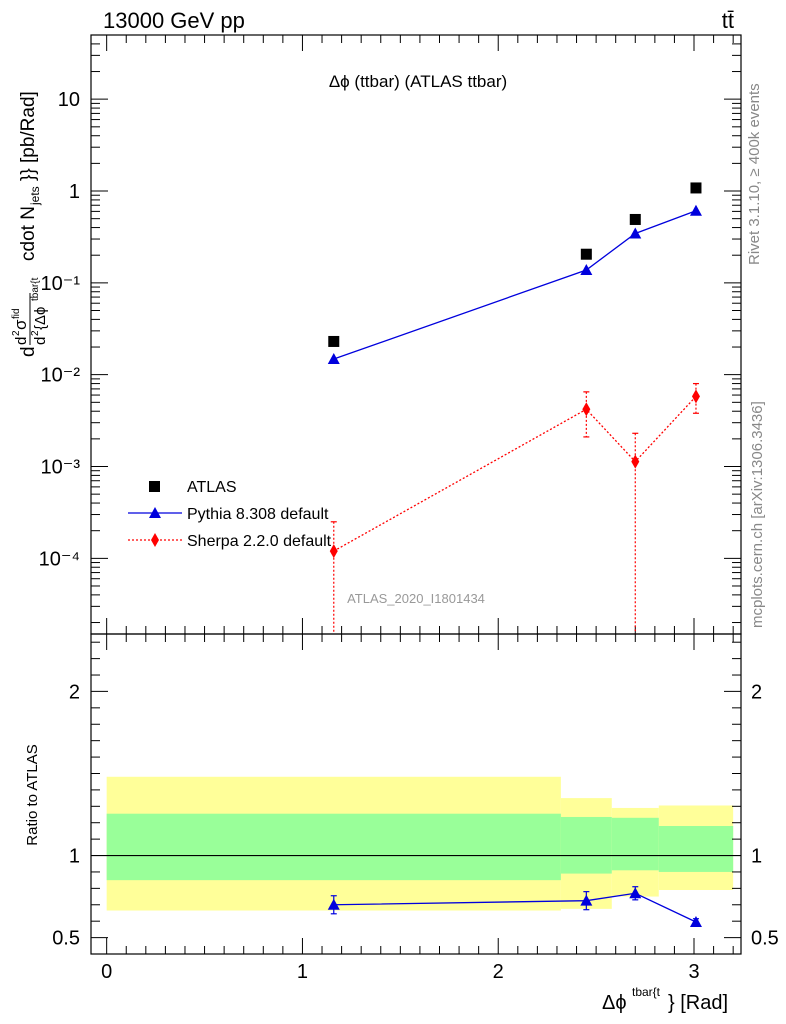  Describe the element at coordinates (258, 514) in the screenshot. I see `legend-label-pythia: Pythia 8.308 default` at that location.